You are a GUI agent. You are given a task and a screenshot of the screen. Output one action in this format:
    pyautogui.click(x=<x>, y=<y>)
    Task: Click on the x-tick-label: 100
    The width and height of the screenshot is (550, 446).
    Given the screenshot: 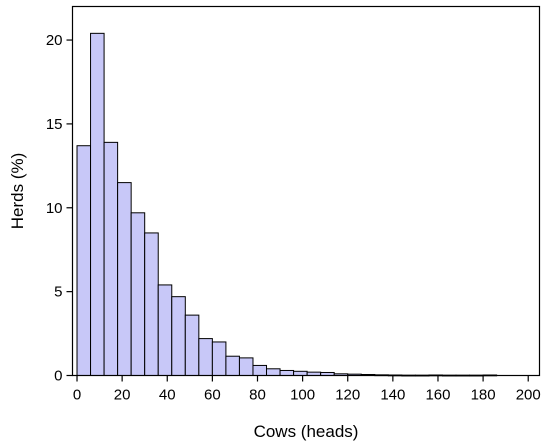 What is the action you would take?
    pyautogui.click(x=302, y=395)
    